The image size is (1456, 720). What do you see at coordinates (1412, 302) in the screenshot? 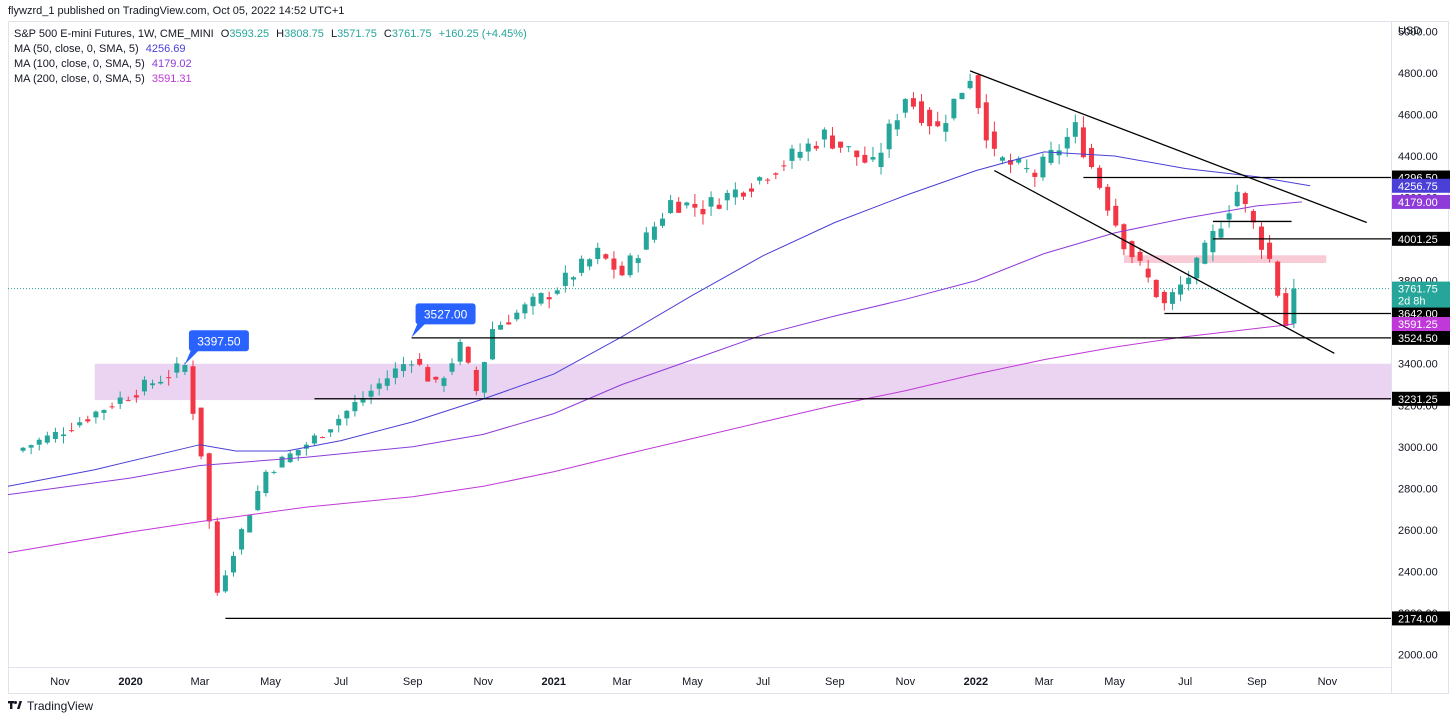
I see `countdown-label: 2d 8h` at bounding box center [1412, 302].